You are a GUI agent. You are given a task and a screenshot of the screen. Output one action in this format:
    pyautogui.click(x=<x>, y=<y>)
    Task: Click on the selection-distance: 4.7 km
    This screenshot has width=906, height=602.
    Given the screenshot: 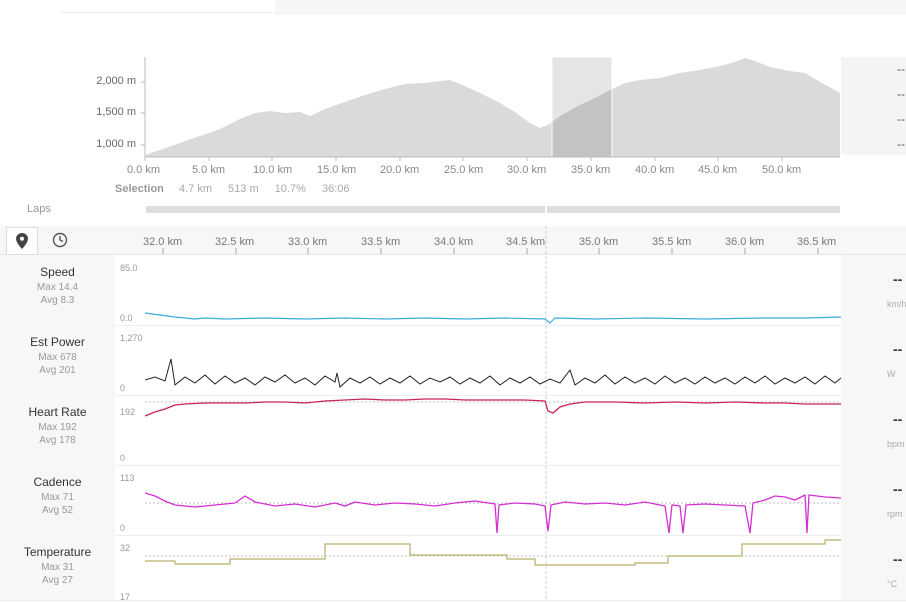 What is the action you would take?
    pyautogui.click(x=195, y=189)
    